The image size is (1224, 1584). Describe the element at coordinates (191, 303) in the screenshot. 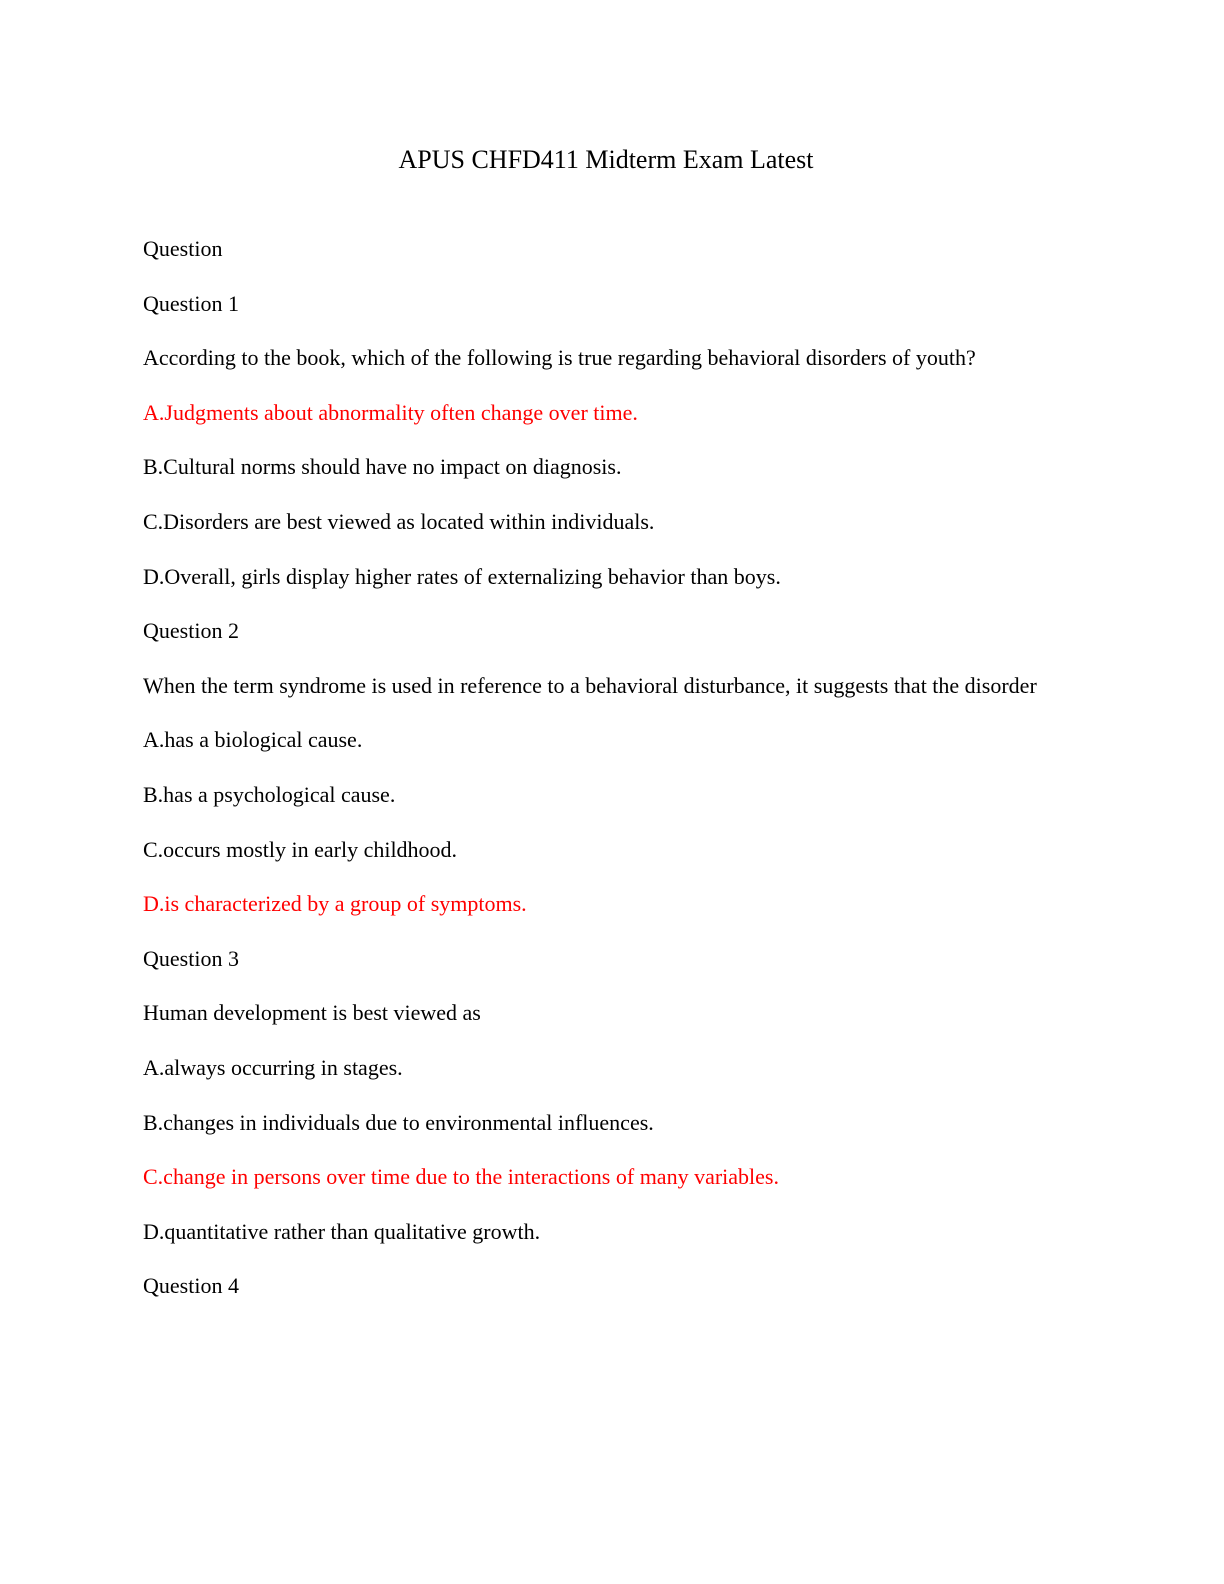

I see `question-label: Question 1` at that location.